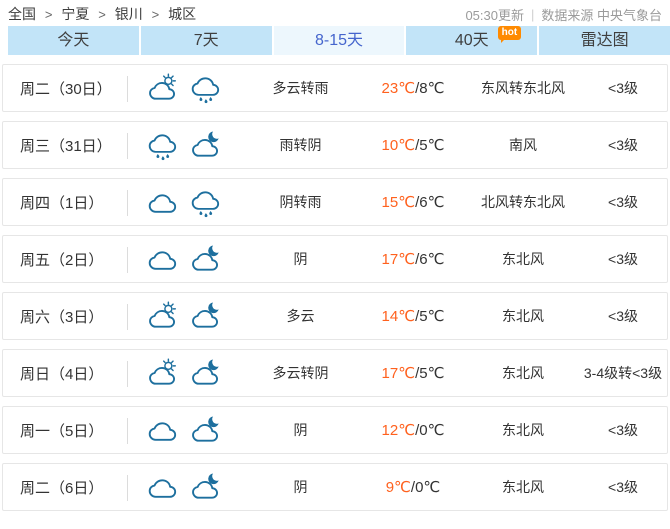 The image size is (670, 529). Describe the element at coordinates (65, 88) in the screenshot. I see `day-label: 周二（30日）` at that location.